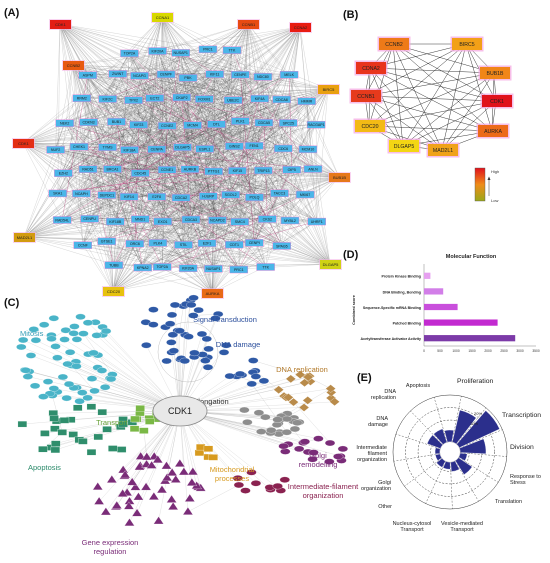  I want to click on gene-node-label: CDCA5, so click(264, 123).